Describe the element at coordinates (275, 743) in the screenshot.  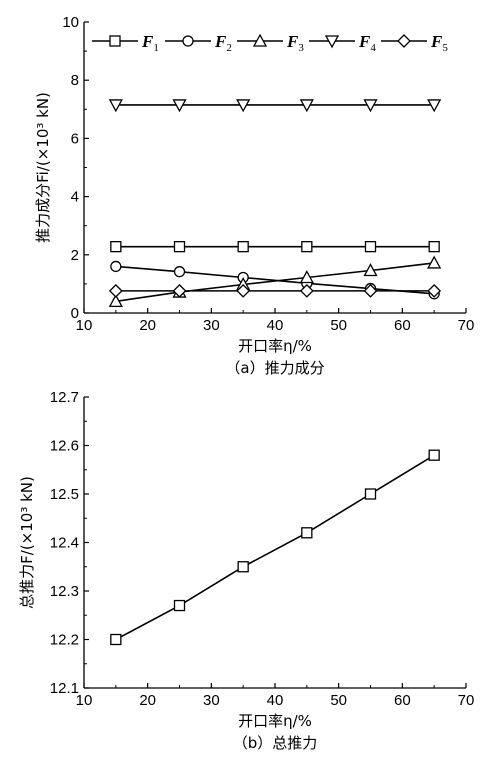
I see `chart-caption: （b）总推力` at that location.